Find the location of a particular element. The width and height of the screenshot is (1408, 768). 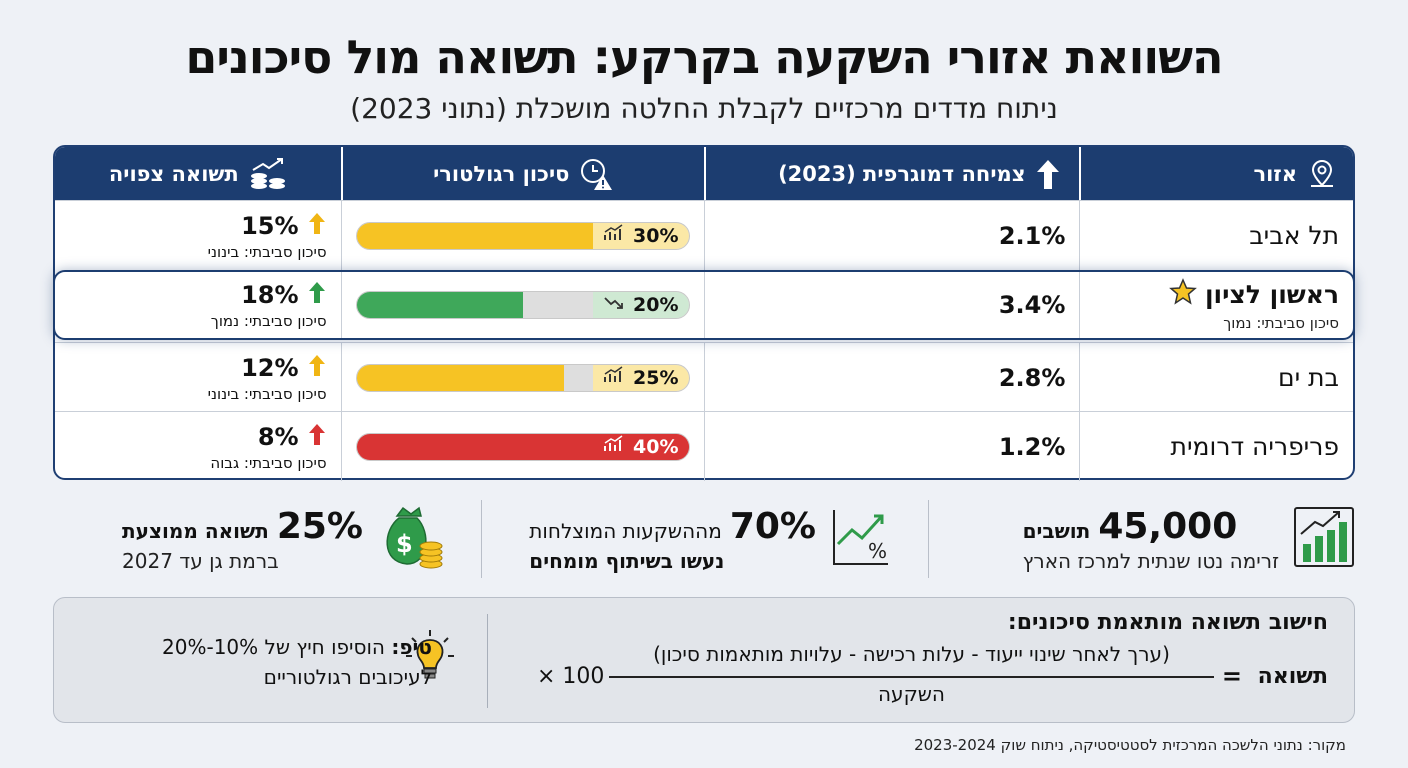

region-name-wrap: ראשון לציון is located at coordinates (1254, 294).